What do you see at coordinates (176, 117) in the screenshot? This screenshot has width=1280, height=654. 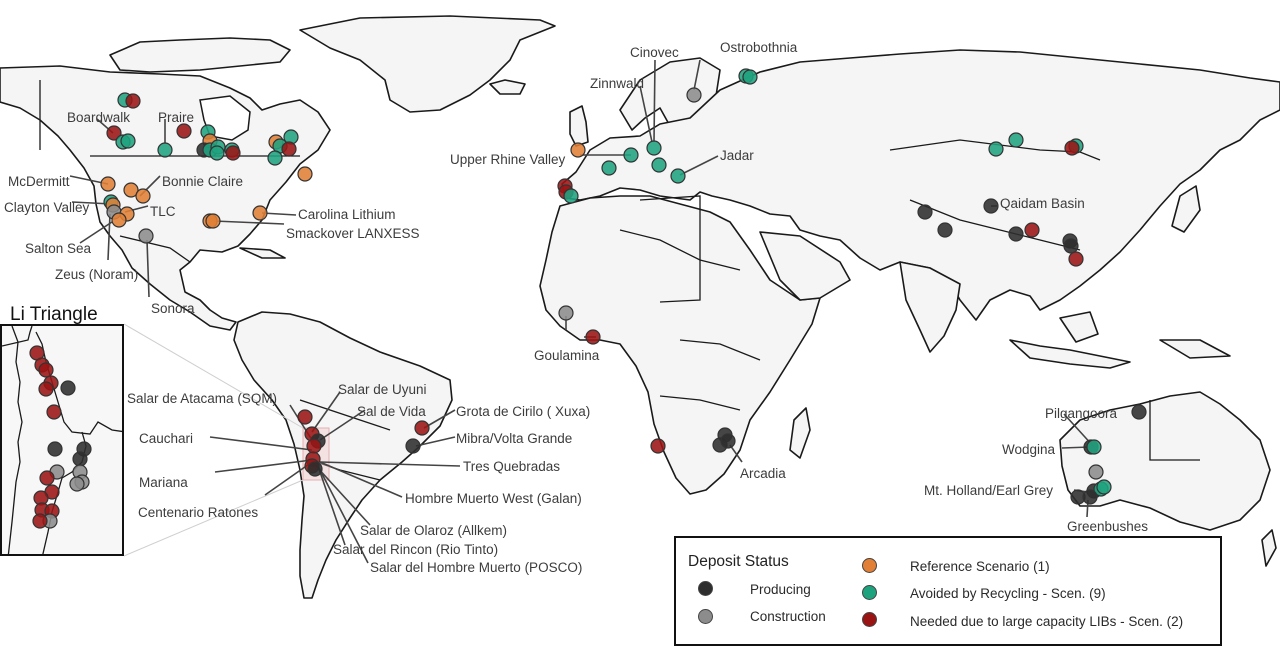 I see `deposit-label: Praire` at bounding box center [176, 117].